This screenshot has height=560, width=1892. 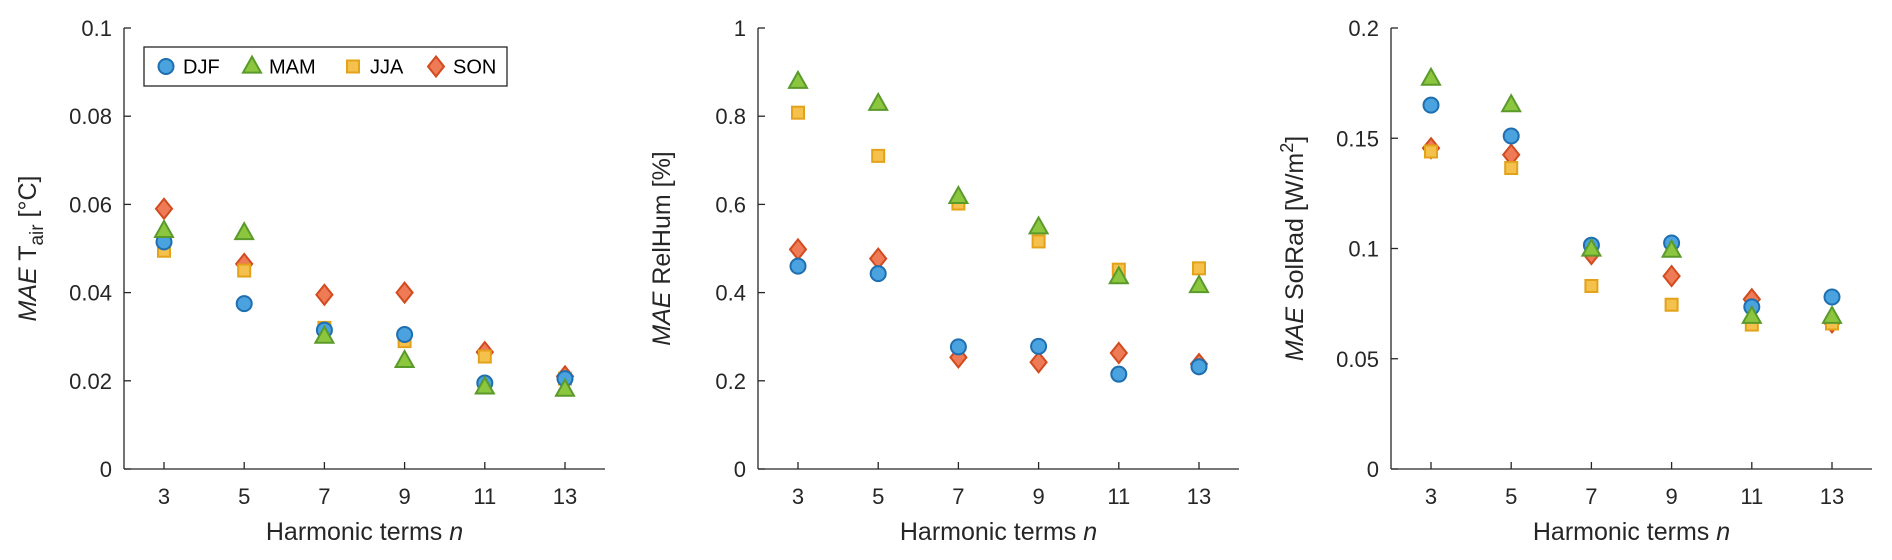 What do you see at coordinates (1118, 496) in the screenshot?
I see `x-tick-label: 11` at bounding box center [1118, 496].